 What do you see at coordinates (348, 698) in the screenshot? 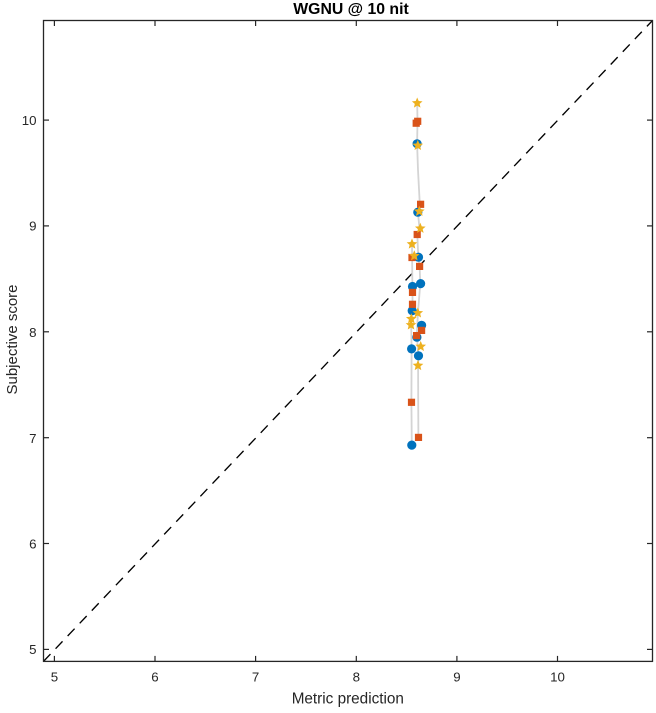
I see `svg-text: Metric prediction` at bounding box center [348, 698].